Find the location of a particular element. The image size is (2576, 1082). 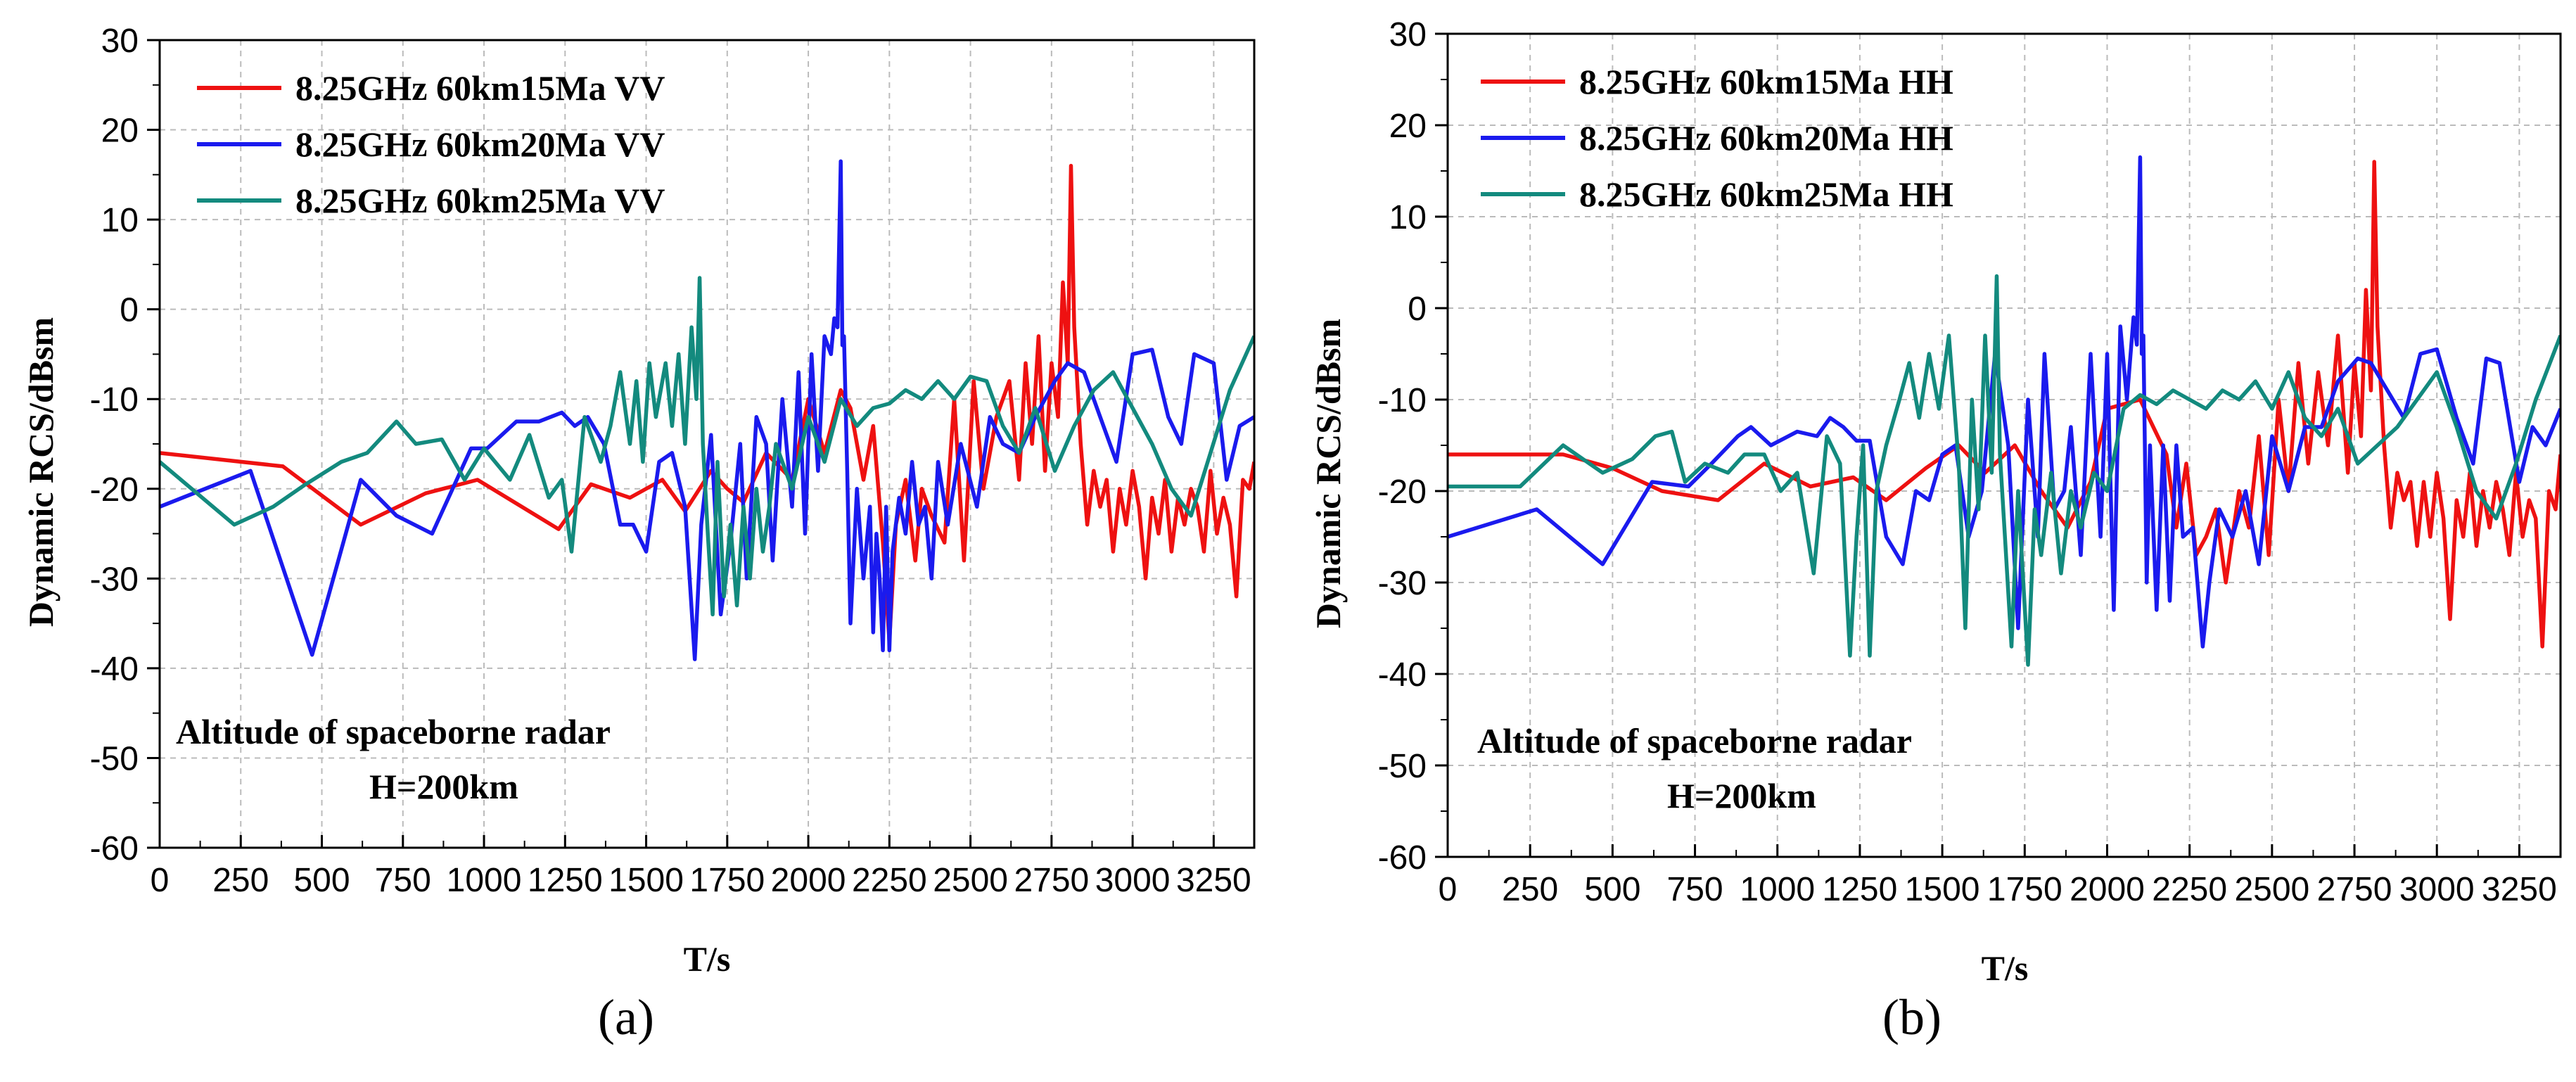

legend-label-1: 8.25GHz 60km15Ma HH is located at coordinates (1766, 81).